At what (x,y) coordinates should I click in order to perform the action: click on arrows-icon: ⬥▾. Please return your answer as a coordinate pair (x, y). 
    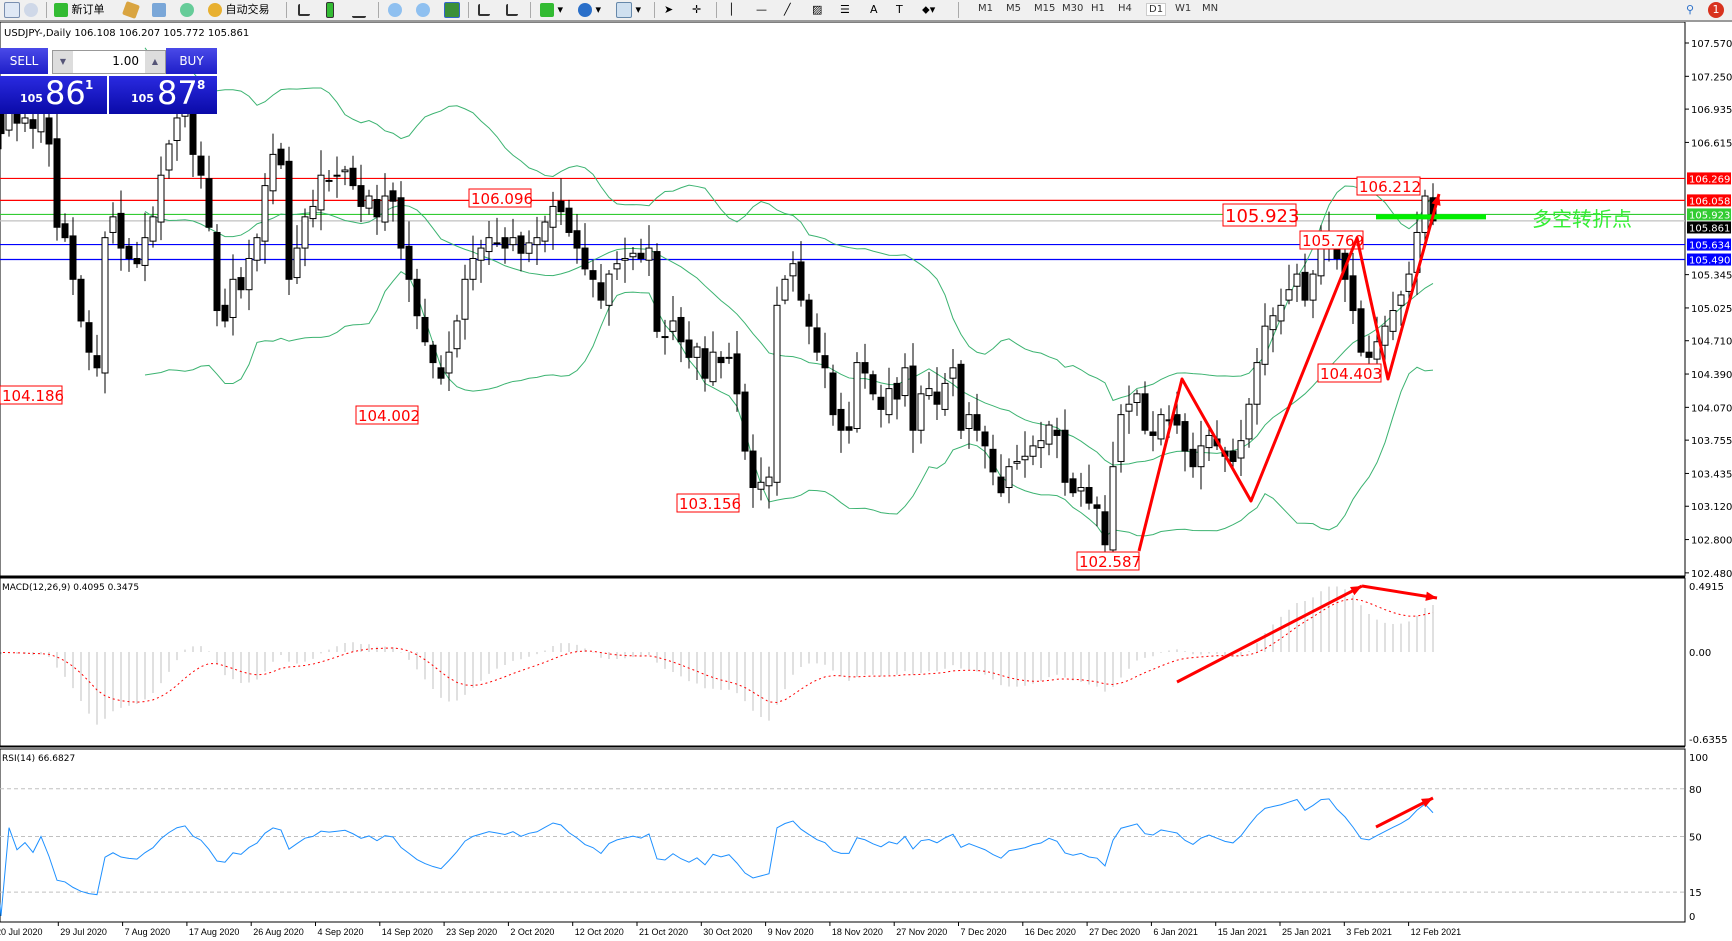
    Looking at the image, I should click on (929, 9).